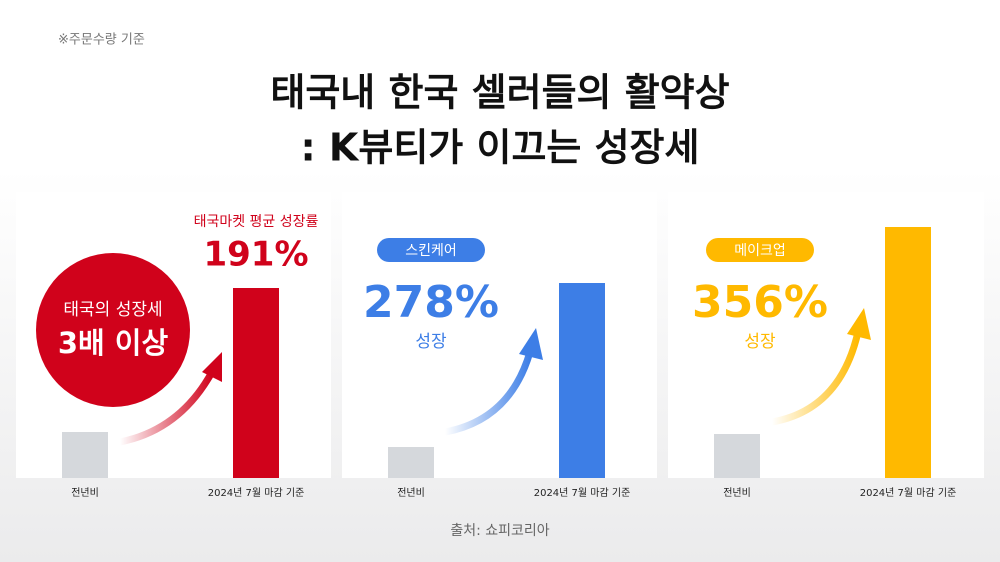 The width and height of the screenshot is (1000, 562). Describe the element at coordinates (112, 310) in the screenshot. I see `circle-text: 태국의 성장세` at that location.